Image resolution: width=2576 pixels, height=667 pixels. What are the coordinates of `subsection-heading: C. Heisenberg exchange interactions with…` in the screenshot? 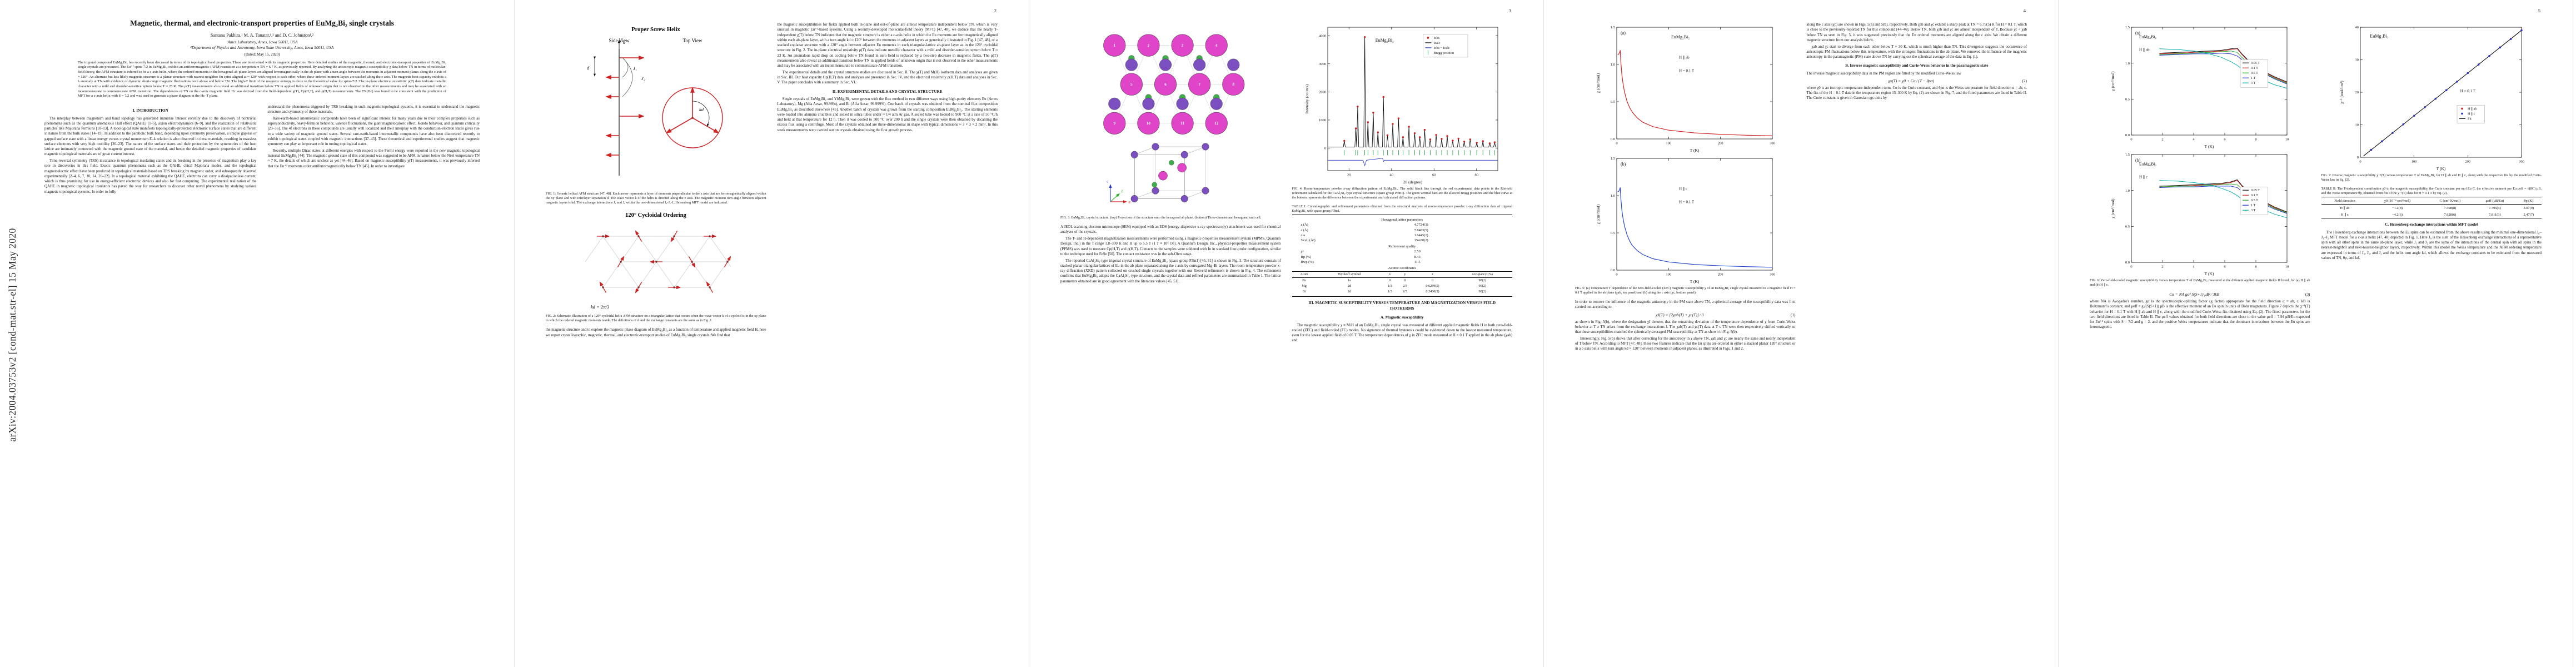 It's located at (2431, 224).